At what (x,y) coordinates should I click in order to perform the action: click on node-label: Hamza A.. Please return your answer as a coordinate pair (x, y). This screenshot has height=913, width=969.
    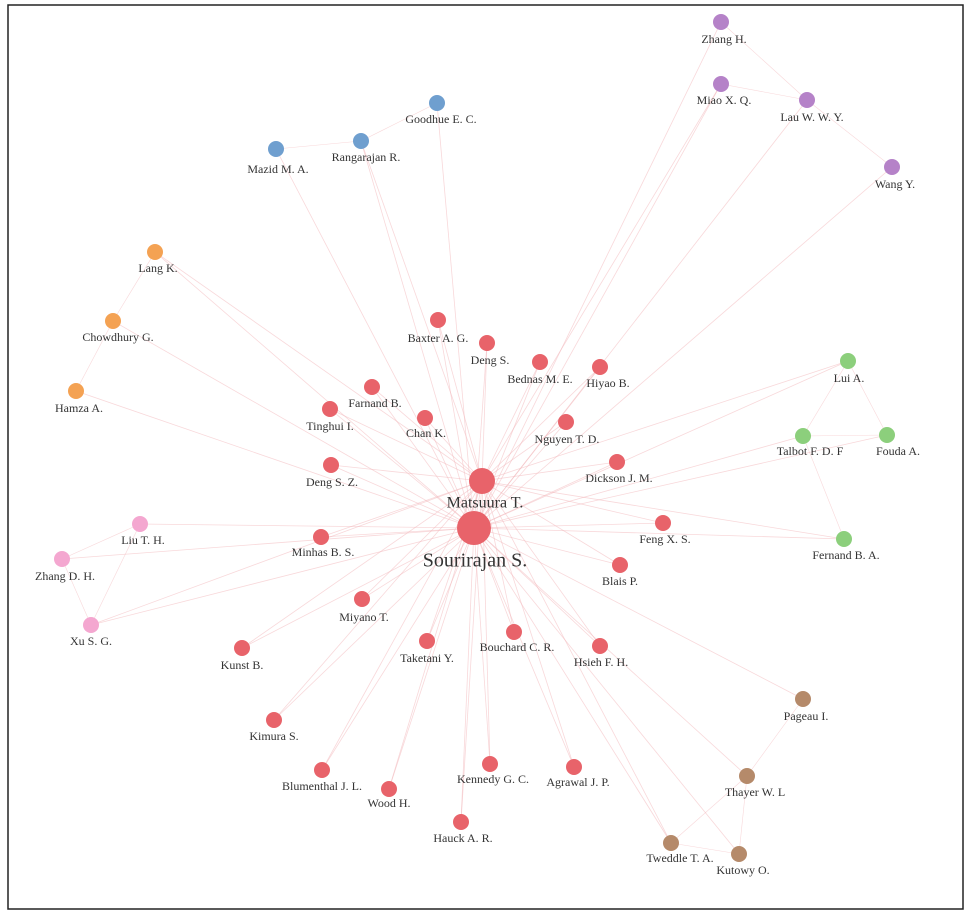
    Looking at the image, I should click on (79, 408).